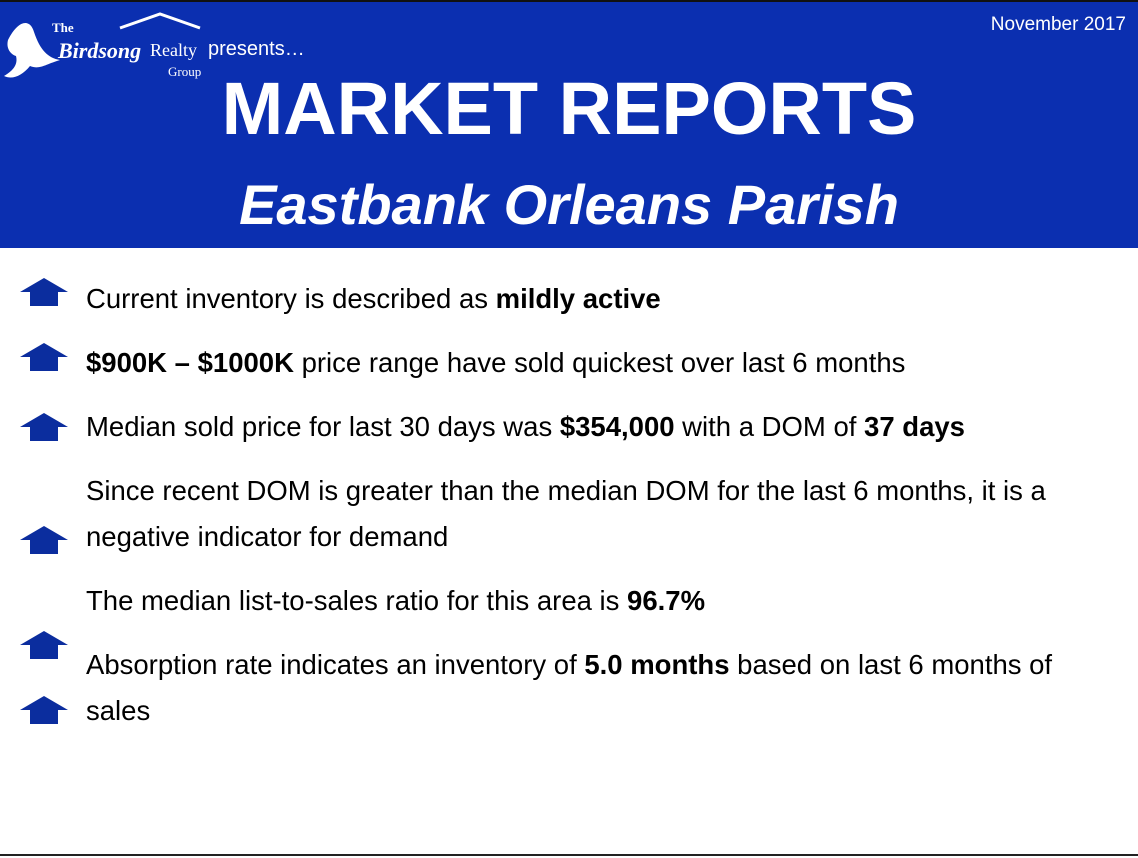  Describe the element at coordinates (569, 204) in the screenshot. I see `subtitle: Eastbank Orleans Parish` at that location.